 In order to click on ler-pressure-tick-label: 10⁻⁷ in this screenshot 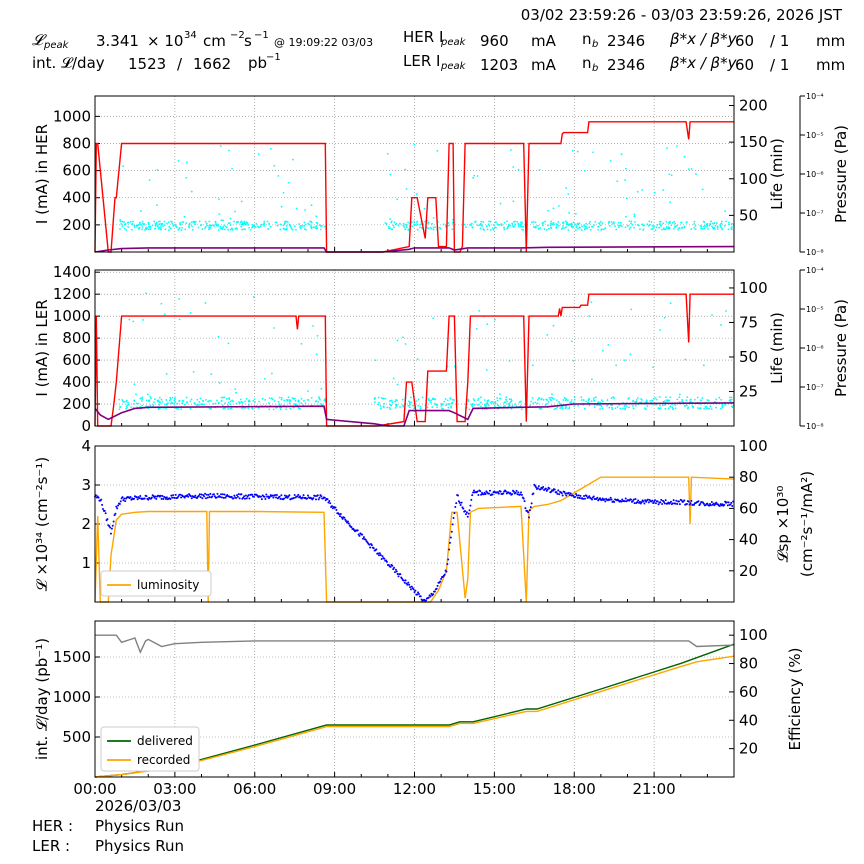, I will do `click(815, 387)`.